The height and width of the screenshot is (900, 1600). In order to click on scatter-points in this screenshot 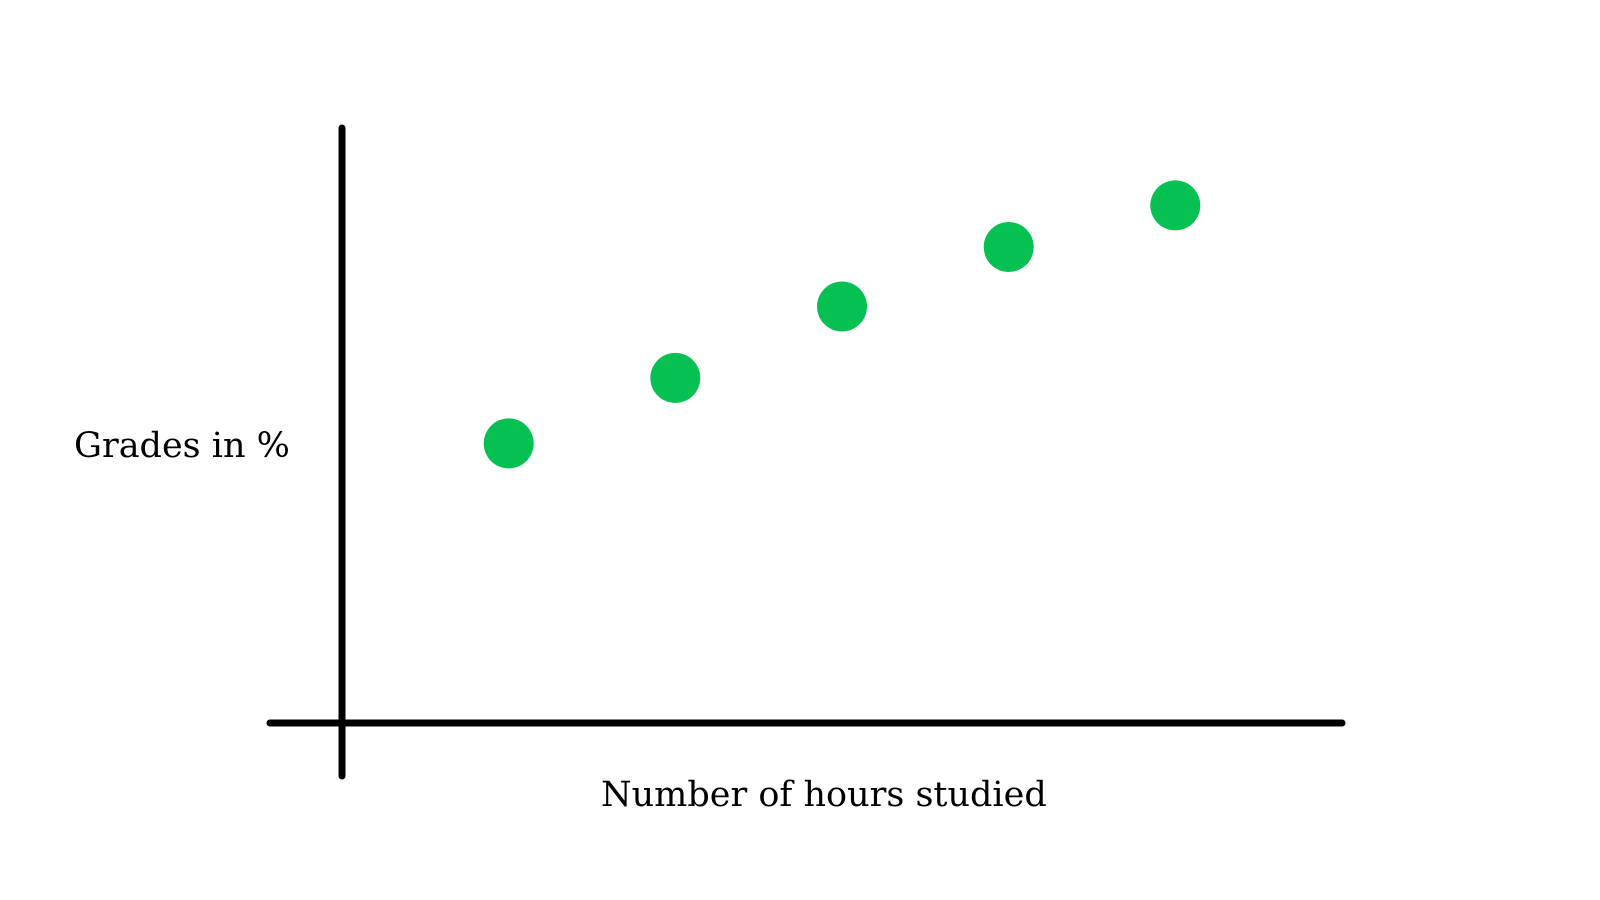, I will do `click(842, 324)`.